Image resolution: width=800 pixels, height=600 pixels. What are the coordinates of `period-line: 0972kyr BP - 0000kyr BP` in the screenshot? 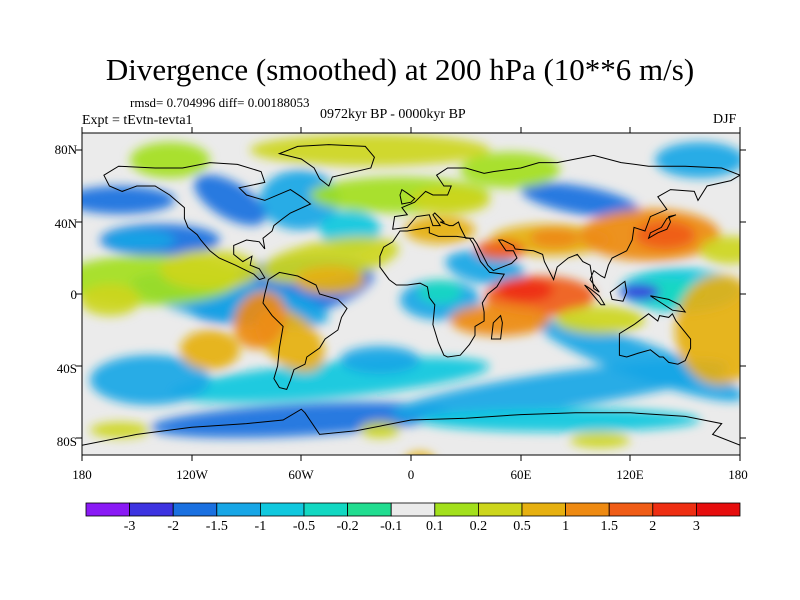 It's located at (393, 114).